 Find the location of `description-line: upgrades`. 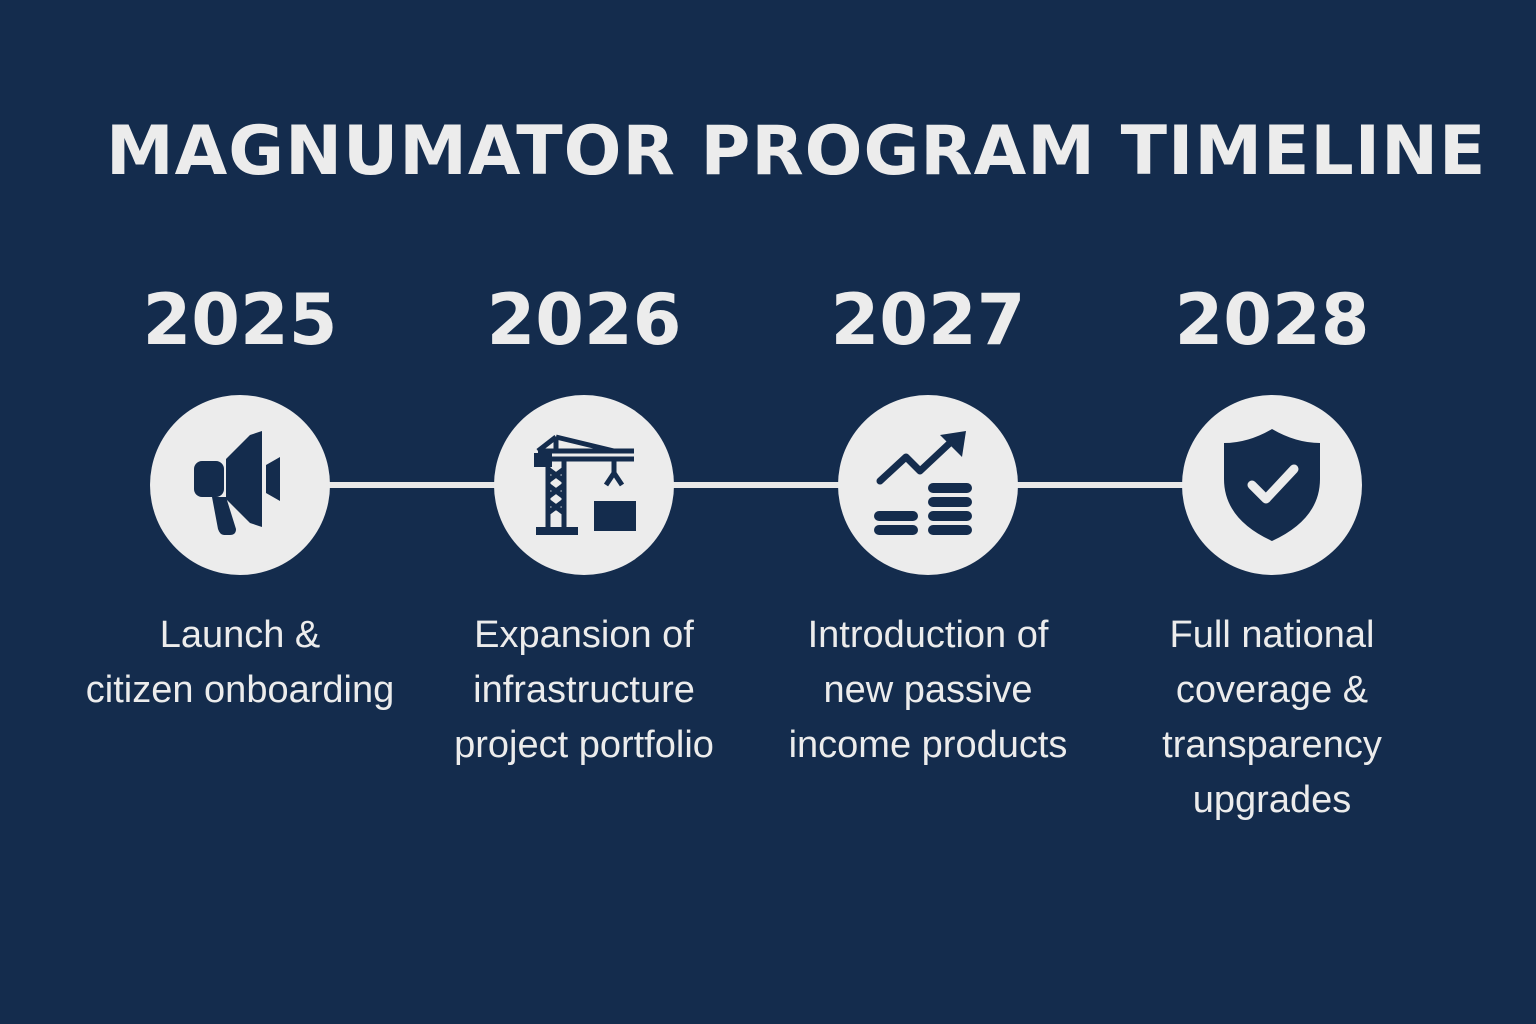

description-line: upgrades is located at coordinates (1272, 800).